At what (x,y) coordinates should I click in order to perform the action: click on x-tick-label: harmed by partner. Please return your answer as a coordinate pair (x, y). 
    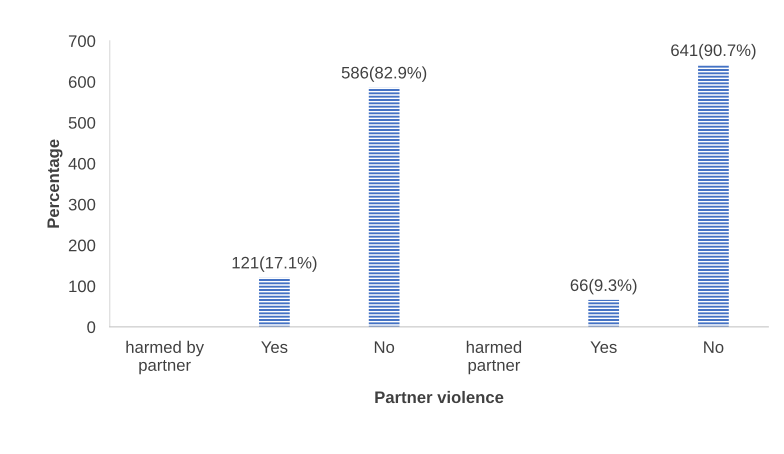
    Looking at the image, I should click on (165, 357).